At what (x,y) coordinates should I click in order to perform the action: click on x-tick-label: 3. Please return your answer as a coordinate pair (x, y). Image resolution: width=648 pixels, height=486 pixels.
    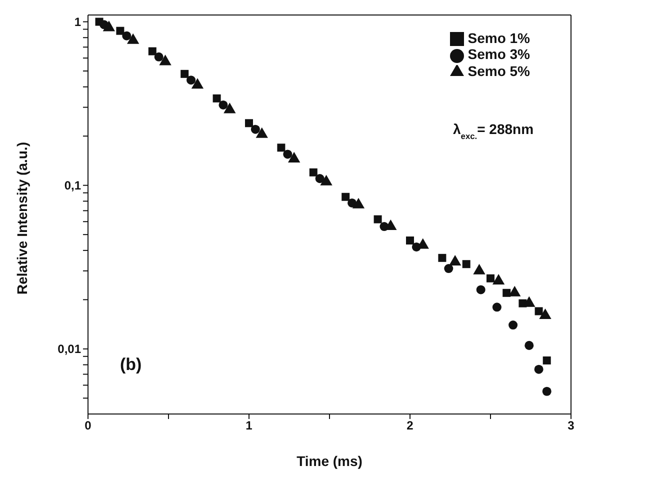
    Looking at the image, I should click on (571, 425).